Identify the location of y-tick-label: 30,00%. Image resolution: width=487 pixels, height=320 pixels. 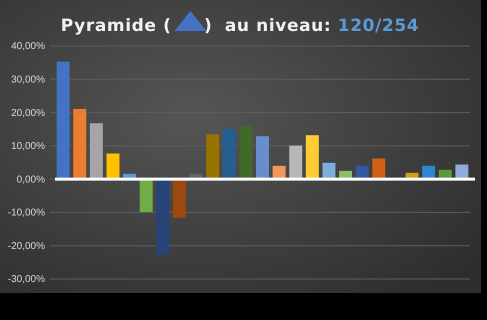
(28, 80).